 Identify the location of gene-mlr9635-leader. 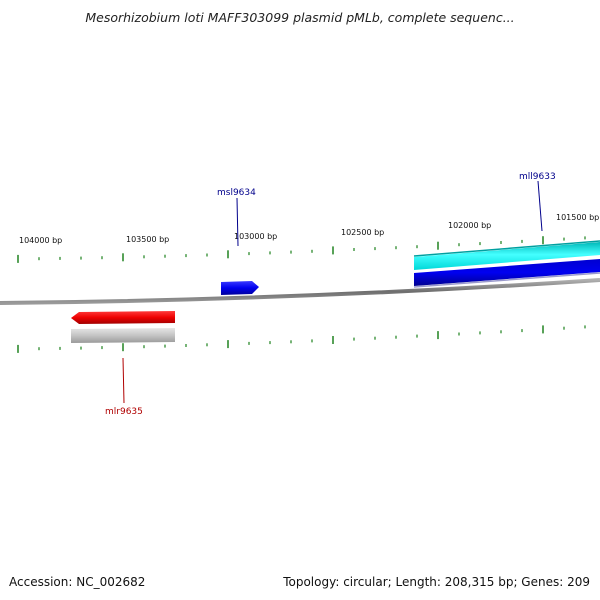
(123, 380).